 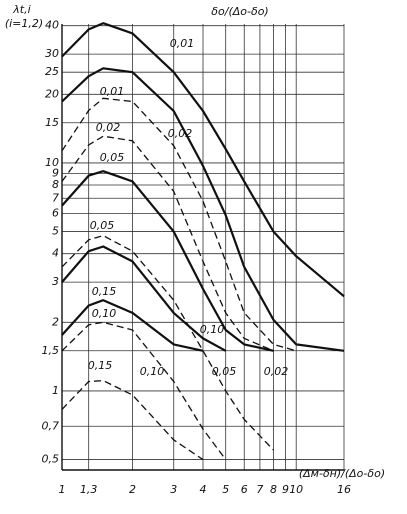 I want to click on x-tick-label: 16, so click(x=344, y=489).